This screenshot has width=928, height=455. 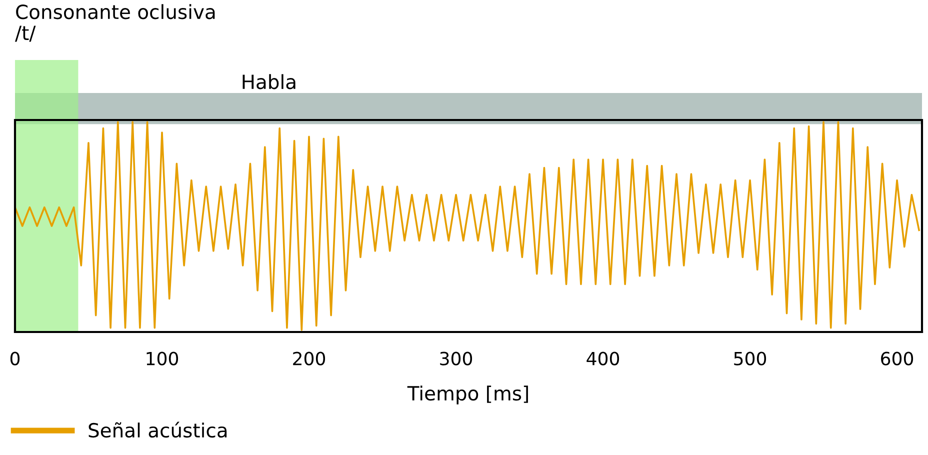 What do you see at coordinates (456, 359) in the screenshot?
I see `x-tick-label: 300` at bounding box center [456, 359].